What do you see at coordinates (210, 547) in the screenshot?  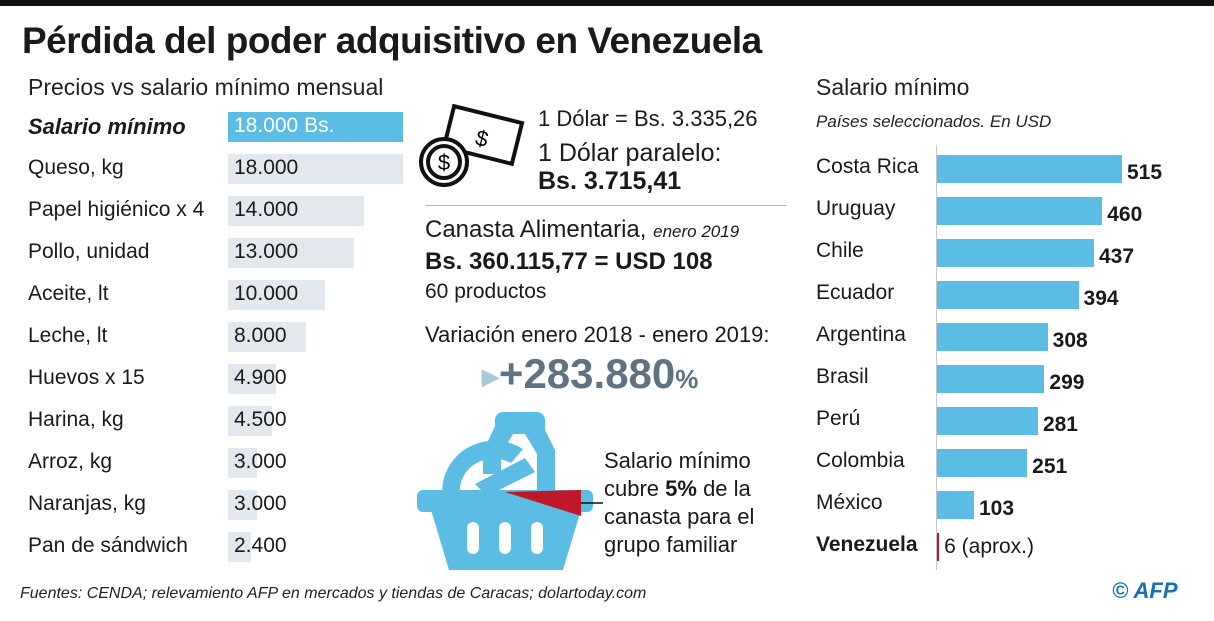 I see `bar-row: Pan de sándwich 2.400` at bounding box center [210, 547].